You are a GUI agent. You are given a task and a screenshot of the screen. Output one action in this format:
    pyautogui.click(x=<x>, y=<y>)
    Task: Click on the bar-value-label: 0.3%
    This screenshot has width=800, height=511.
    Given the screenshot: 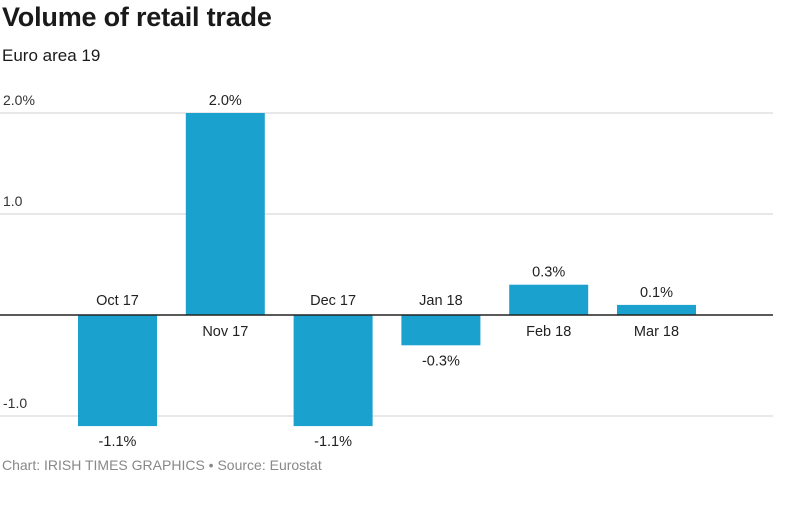 What is the action you would take?
    pyautogui.click(x=548, y=273)
    